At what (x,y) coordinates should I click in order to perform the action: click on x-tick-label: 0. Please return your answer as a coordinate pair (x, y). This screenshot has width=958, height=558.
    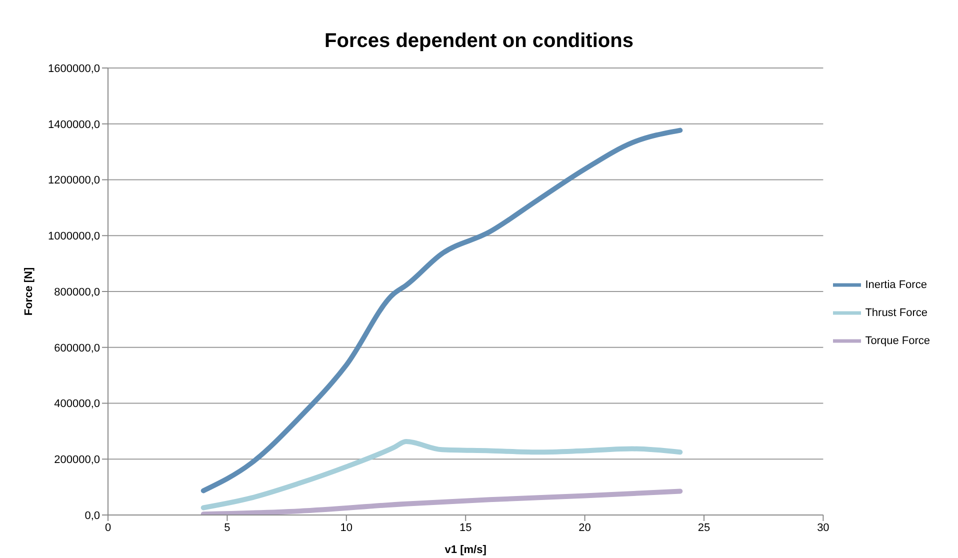
    Looking at the image, I should click on (108, 528).